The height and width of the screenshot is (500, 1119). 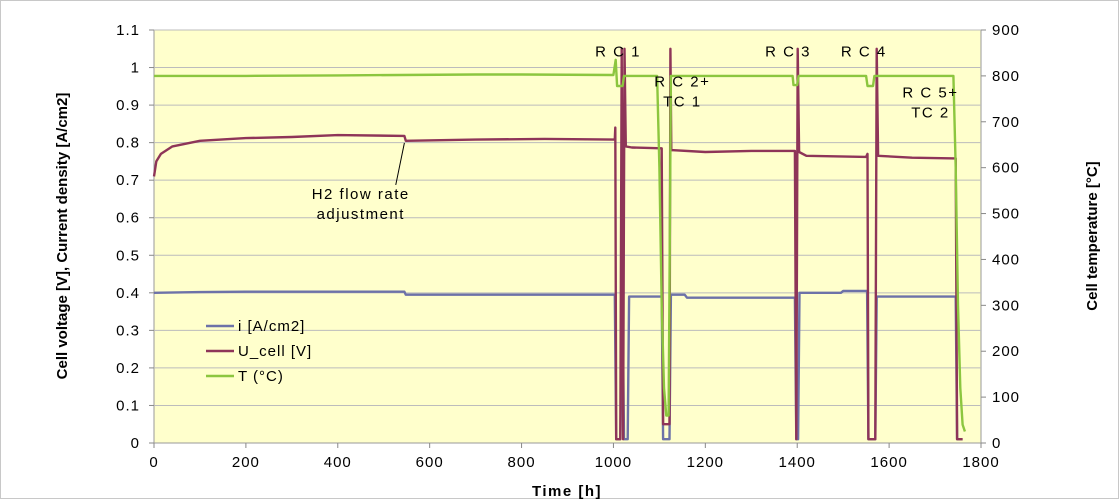 What do you see at coordinates (128, 255) in the screenshot?
I see `y-tick-label: 0.5` at bounding box center [128, 255].